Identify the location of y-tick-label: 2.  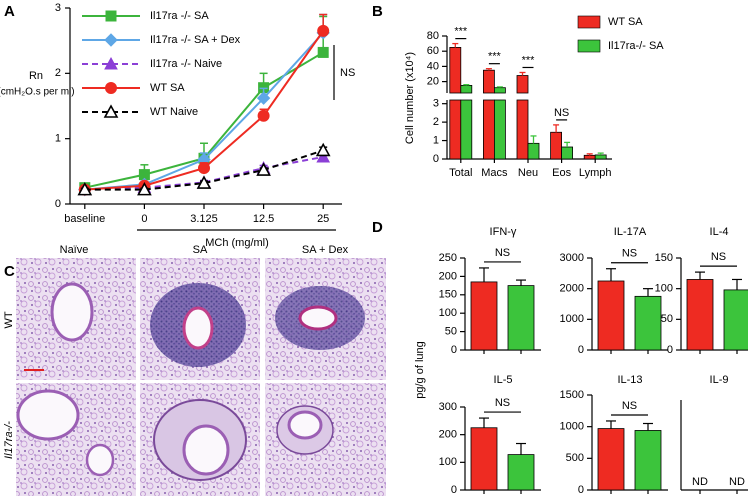
(436, 122).